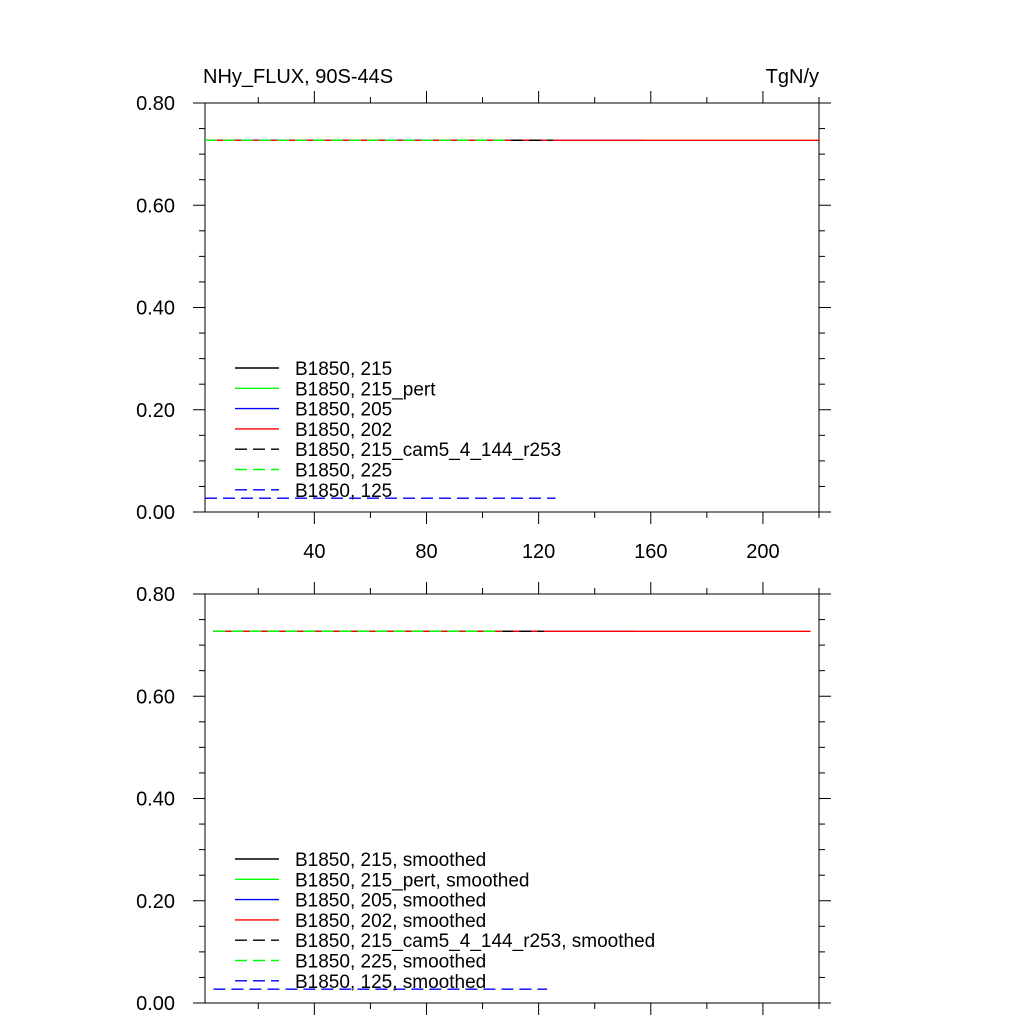  What do you see at coordinates (365, 389) in the screenshot?
I see `legend-label: B1850, 215_pert` at bounding box center [365, 389].